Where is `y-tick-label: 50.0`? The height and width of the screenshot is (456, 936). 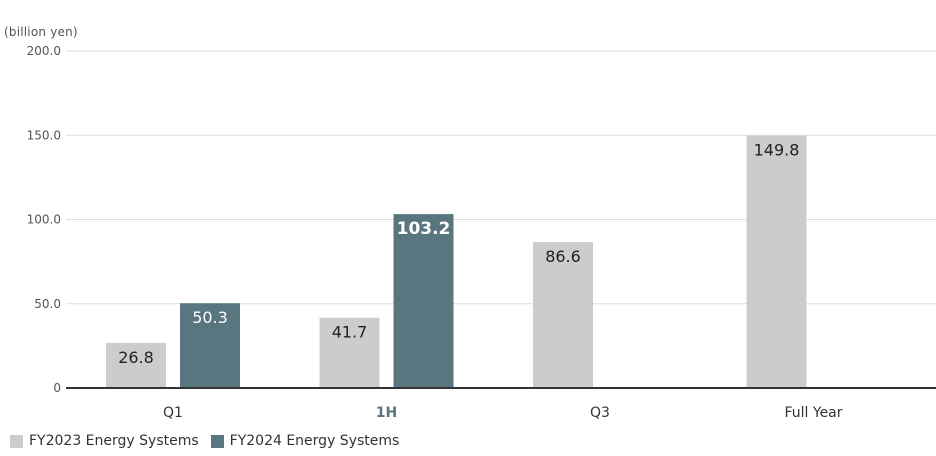 y-tick-label: 50.0 is located at coordinates (47, 304).